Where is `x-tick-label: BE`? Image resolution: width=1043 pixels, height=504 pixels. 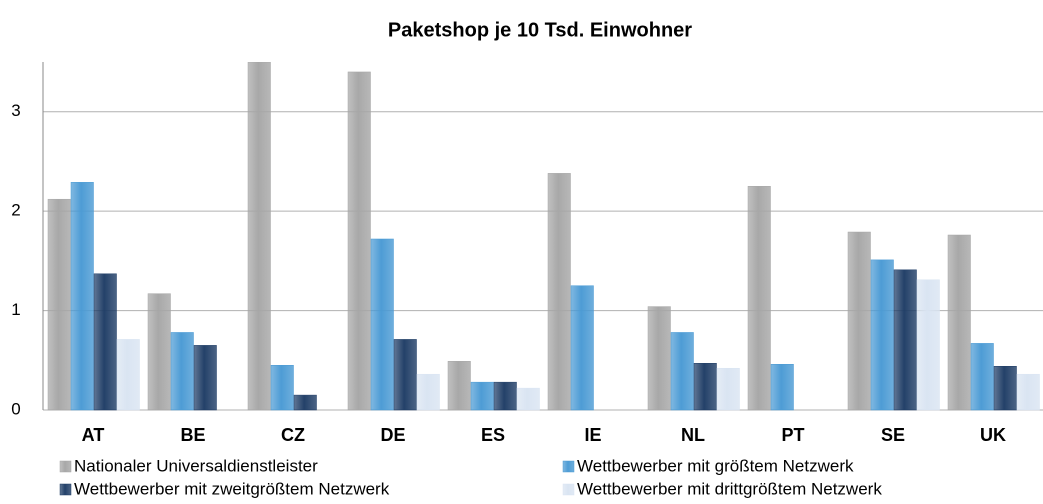
x-tick-label: BE is located at coordinates (192, 435).